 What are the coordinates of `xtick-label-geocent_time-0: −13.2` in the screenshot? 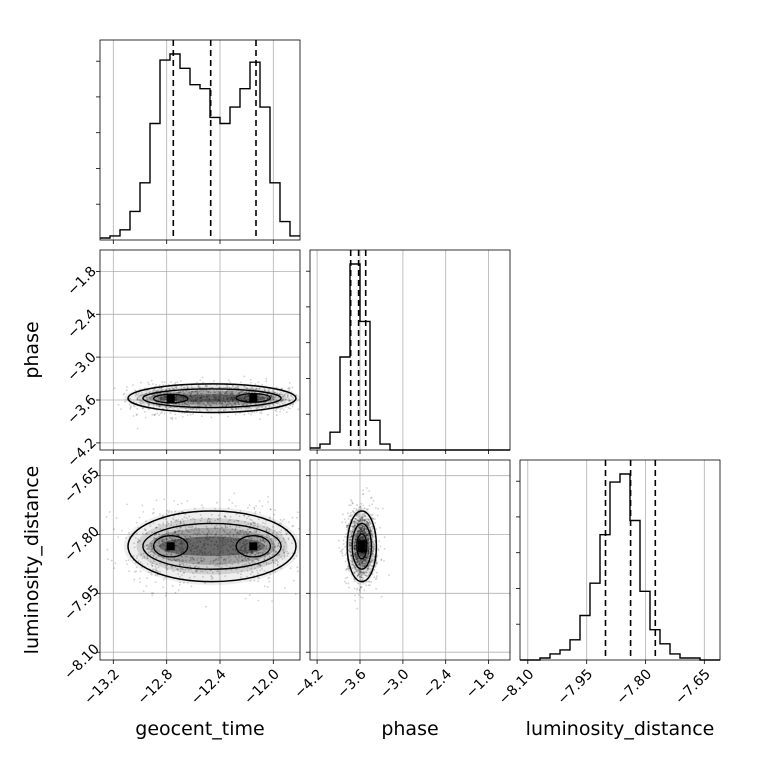 It's located at (102, 687).